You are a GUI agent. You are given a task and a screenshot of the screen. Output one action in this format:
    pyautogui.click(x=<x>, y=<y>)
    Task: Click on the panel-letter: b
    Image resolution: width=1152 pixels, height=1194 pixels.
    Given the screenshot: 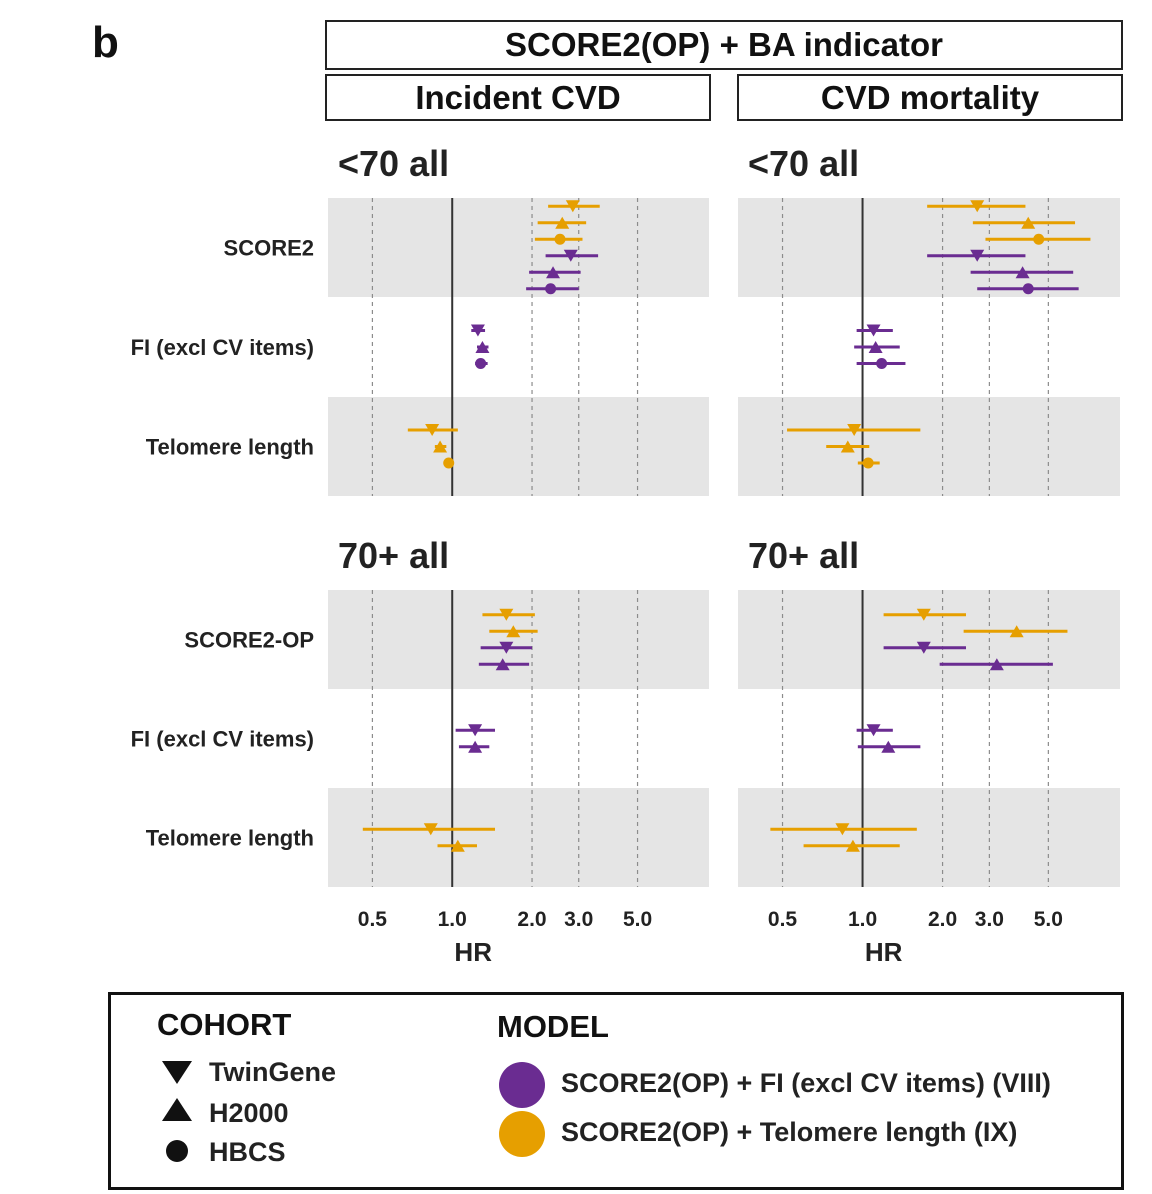 What is the action you would take?
    pyautogui.click(x=105, y=42)
    